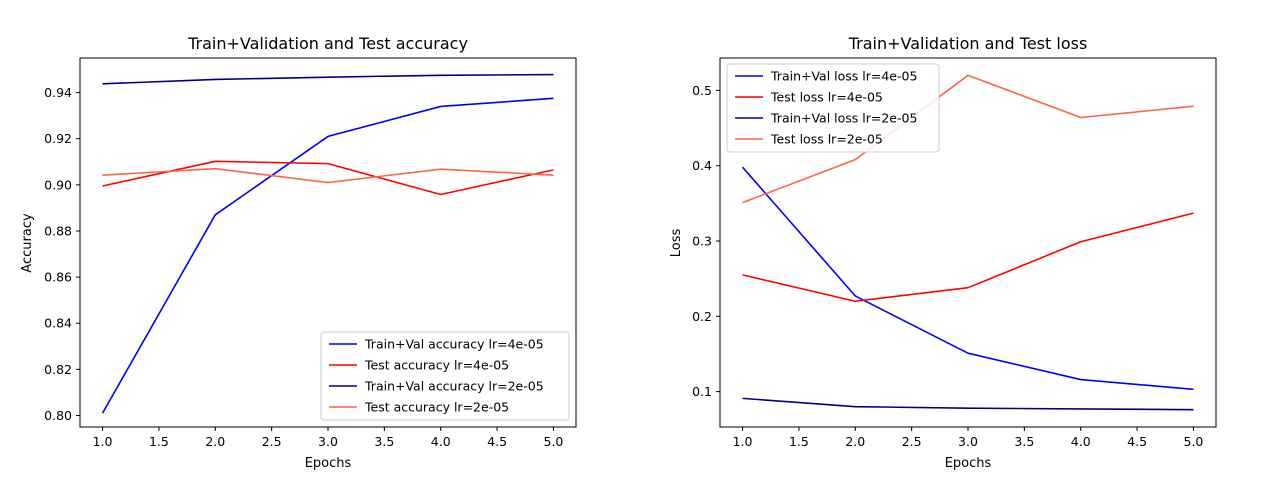 This screenshot has width=1280, height=480. I want to click on y-tick-label: 0.2, so click(702, 316).